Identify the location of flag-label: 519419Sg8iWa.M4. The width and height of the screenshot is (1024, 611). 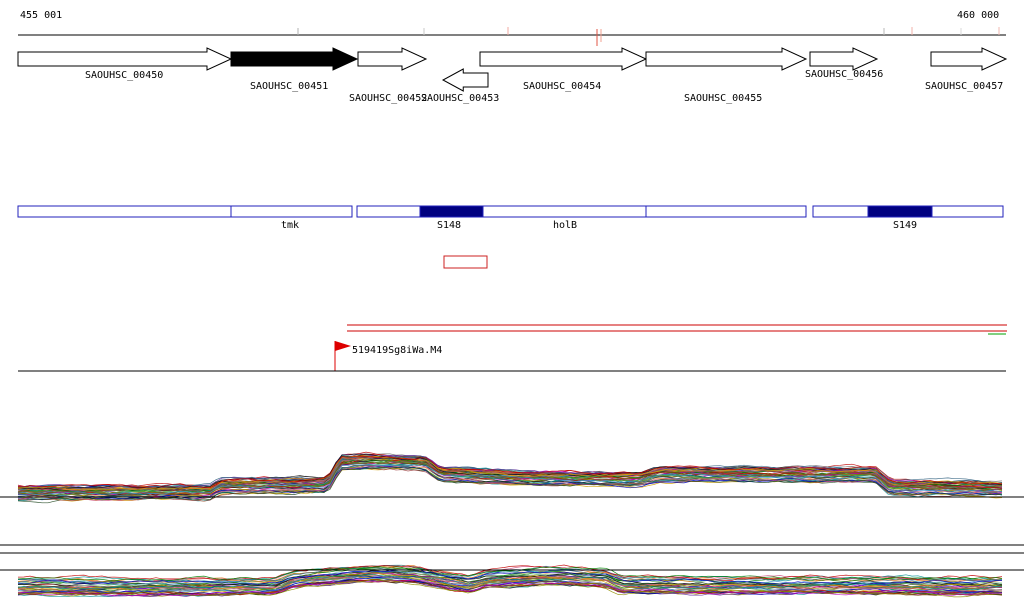
(397, 350).